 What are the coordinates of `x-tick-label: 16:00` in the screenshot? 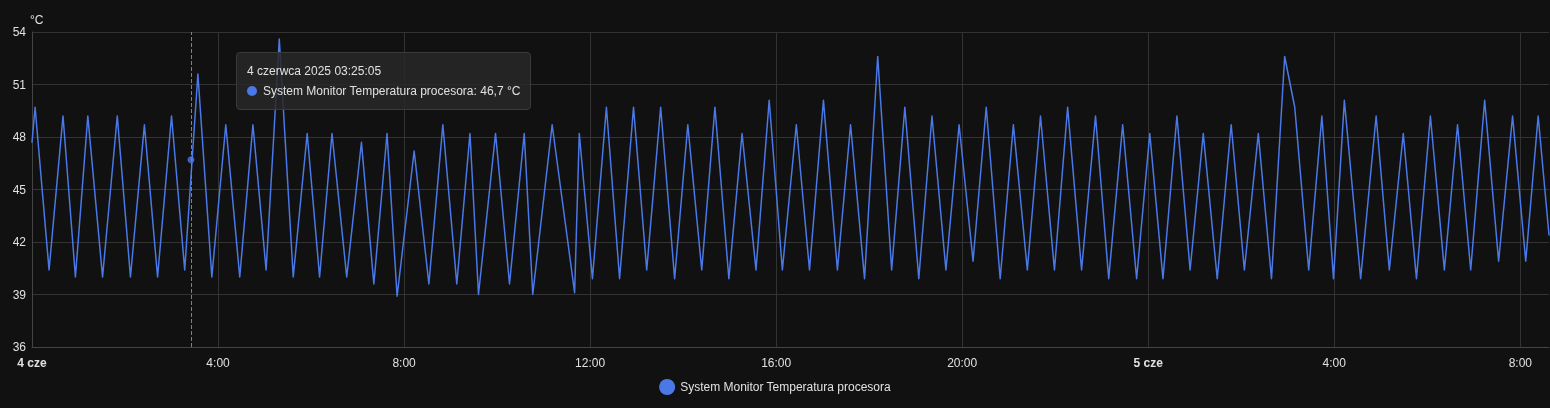 It's located at (776, 363).